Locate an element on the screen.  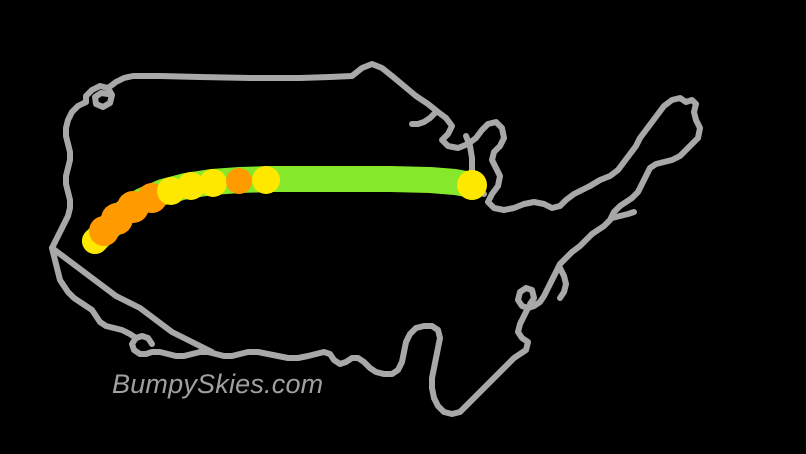
watermark-label: BumpySkies.com is located at coordinates (217, 384).